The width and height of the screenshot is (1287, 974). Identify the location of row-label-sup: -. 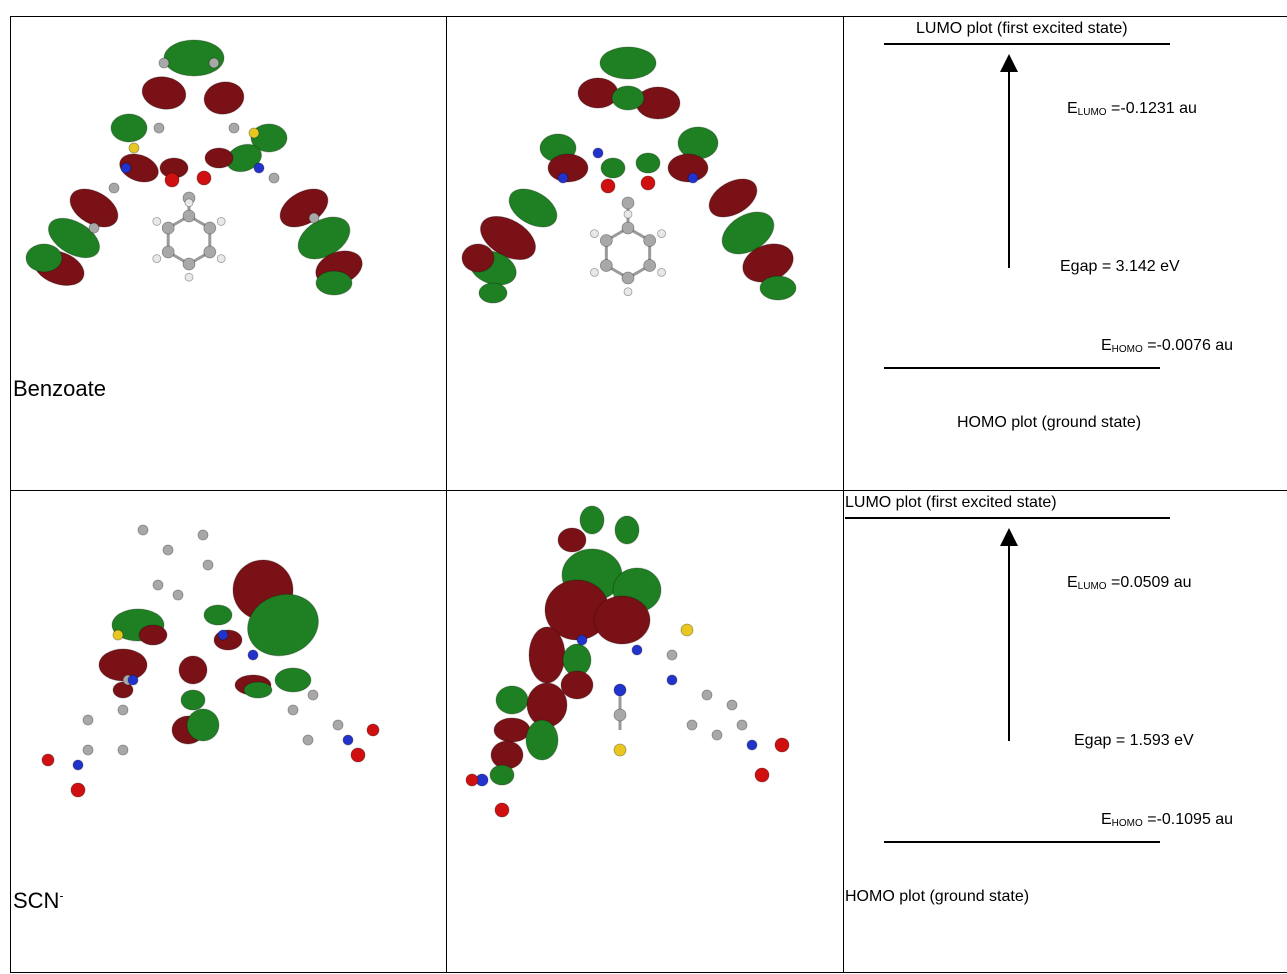
(61, 895).